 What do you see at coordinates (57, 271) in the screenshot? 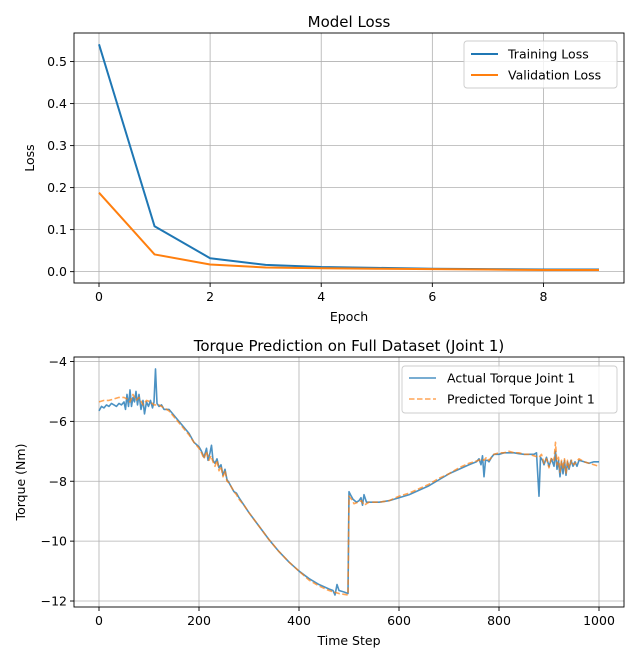
I see `y-tick-label: 0.0` at bounding box center [57, 271].